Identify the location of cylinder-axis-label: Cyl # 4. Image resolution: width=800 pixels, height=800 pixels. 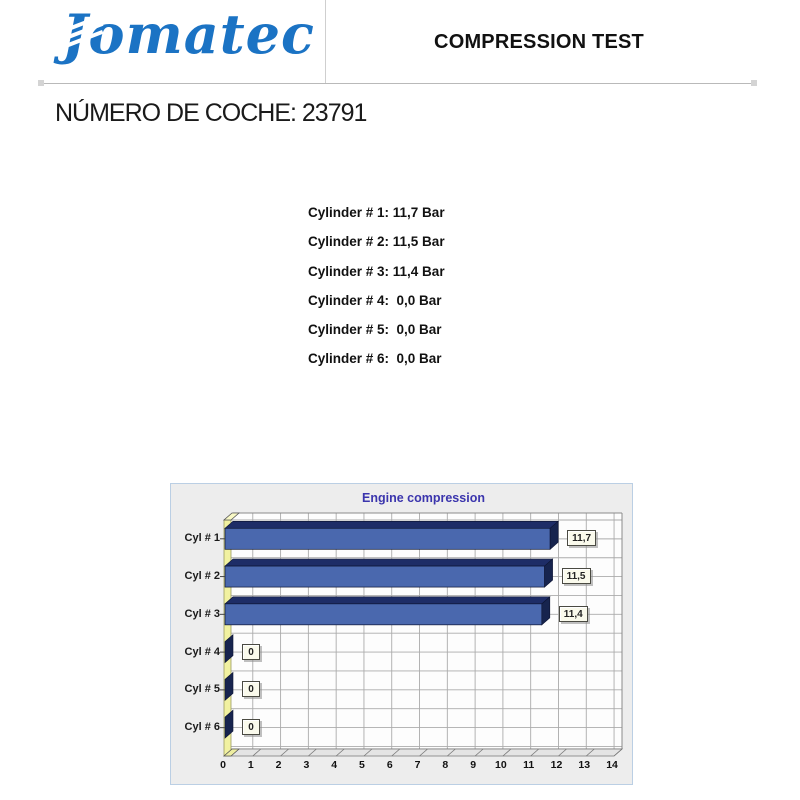
(202, 651).